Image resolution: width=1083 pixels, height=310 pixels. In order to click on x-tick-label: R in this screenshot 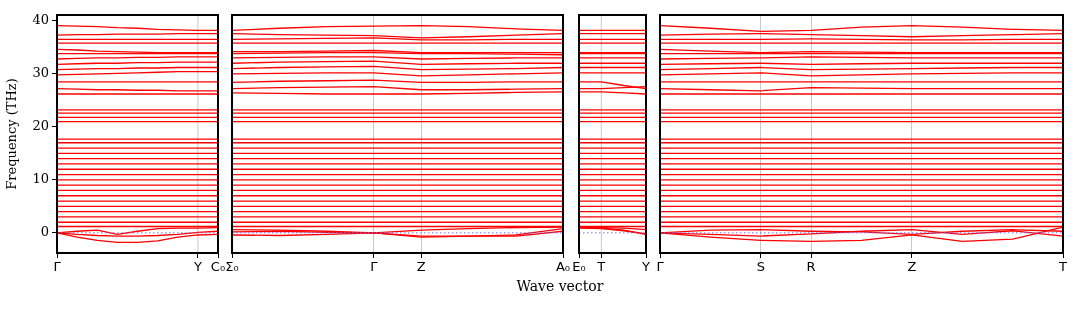, I will do `click(811, 267)`.